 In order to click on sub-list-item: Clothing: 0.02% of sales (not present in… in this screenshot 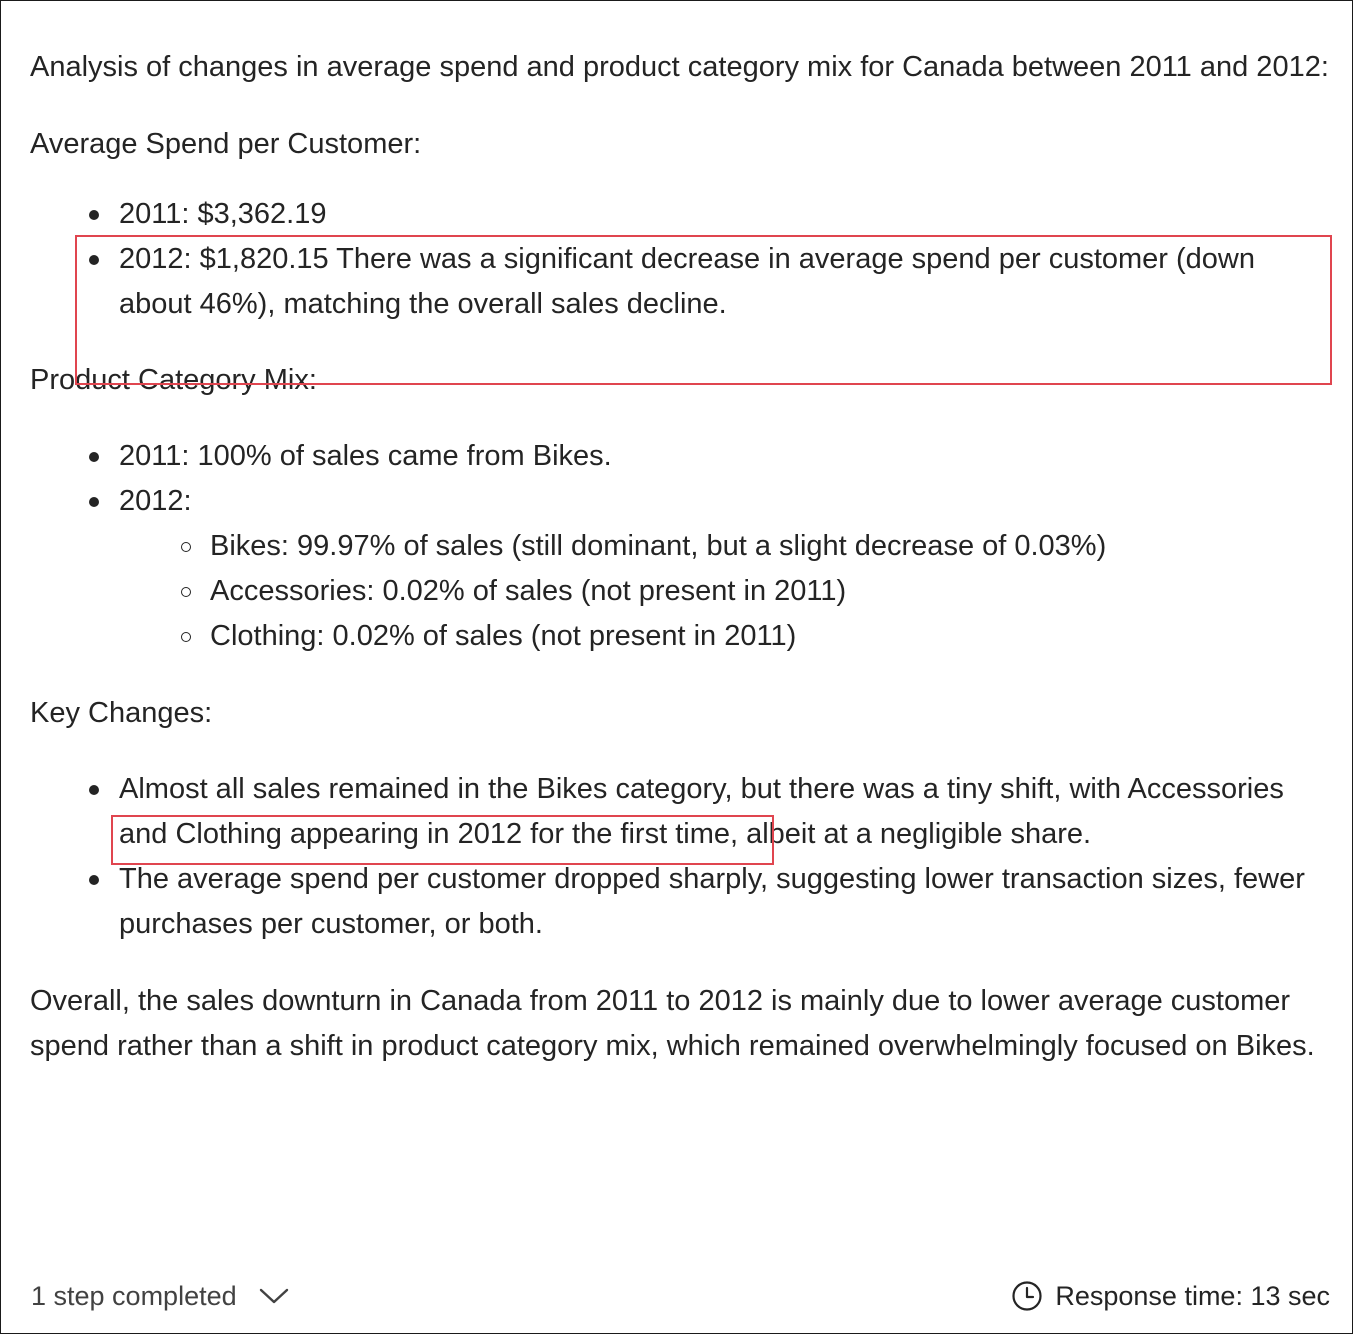, I will do `click(755, 636)`.